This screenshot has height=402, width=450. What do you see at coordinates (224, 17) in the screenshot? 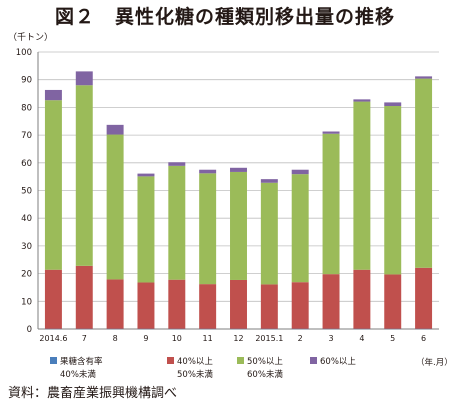
I see `chart-title: 図２ 異性化糖の種類別移出量の推移` at bounding box center [224, 17].